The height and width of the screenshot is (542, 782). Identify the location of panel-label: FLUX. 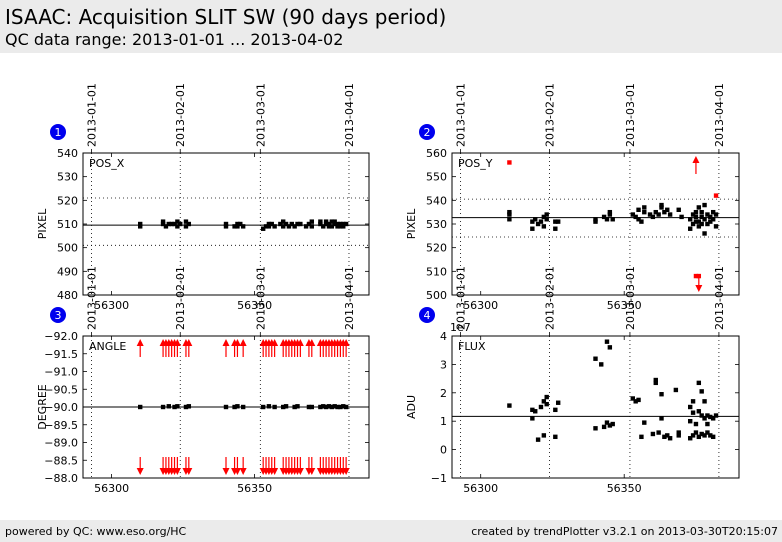
(472, 346).